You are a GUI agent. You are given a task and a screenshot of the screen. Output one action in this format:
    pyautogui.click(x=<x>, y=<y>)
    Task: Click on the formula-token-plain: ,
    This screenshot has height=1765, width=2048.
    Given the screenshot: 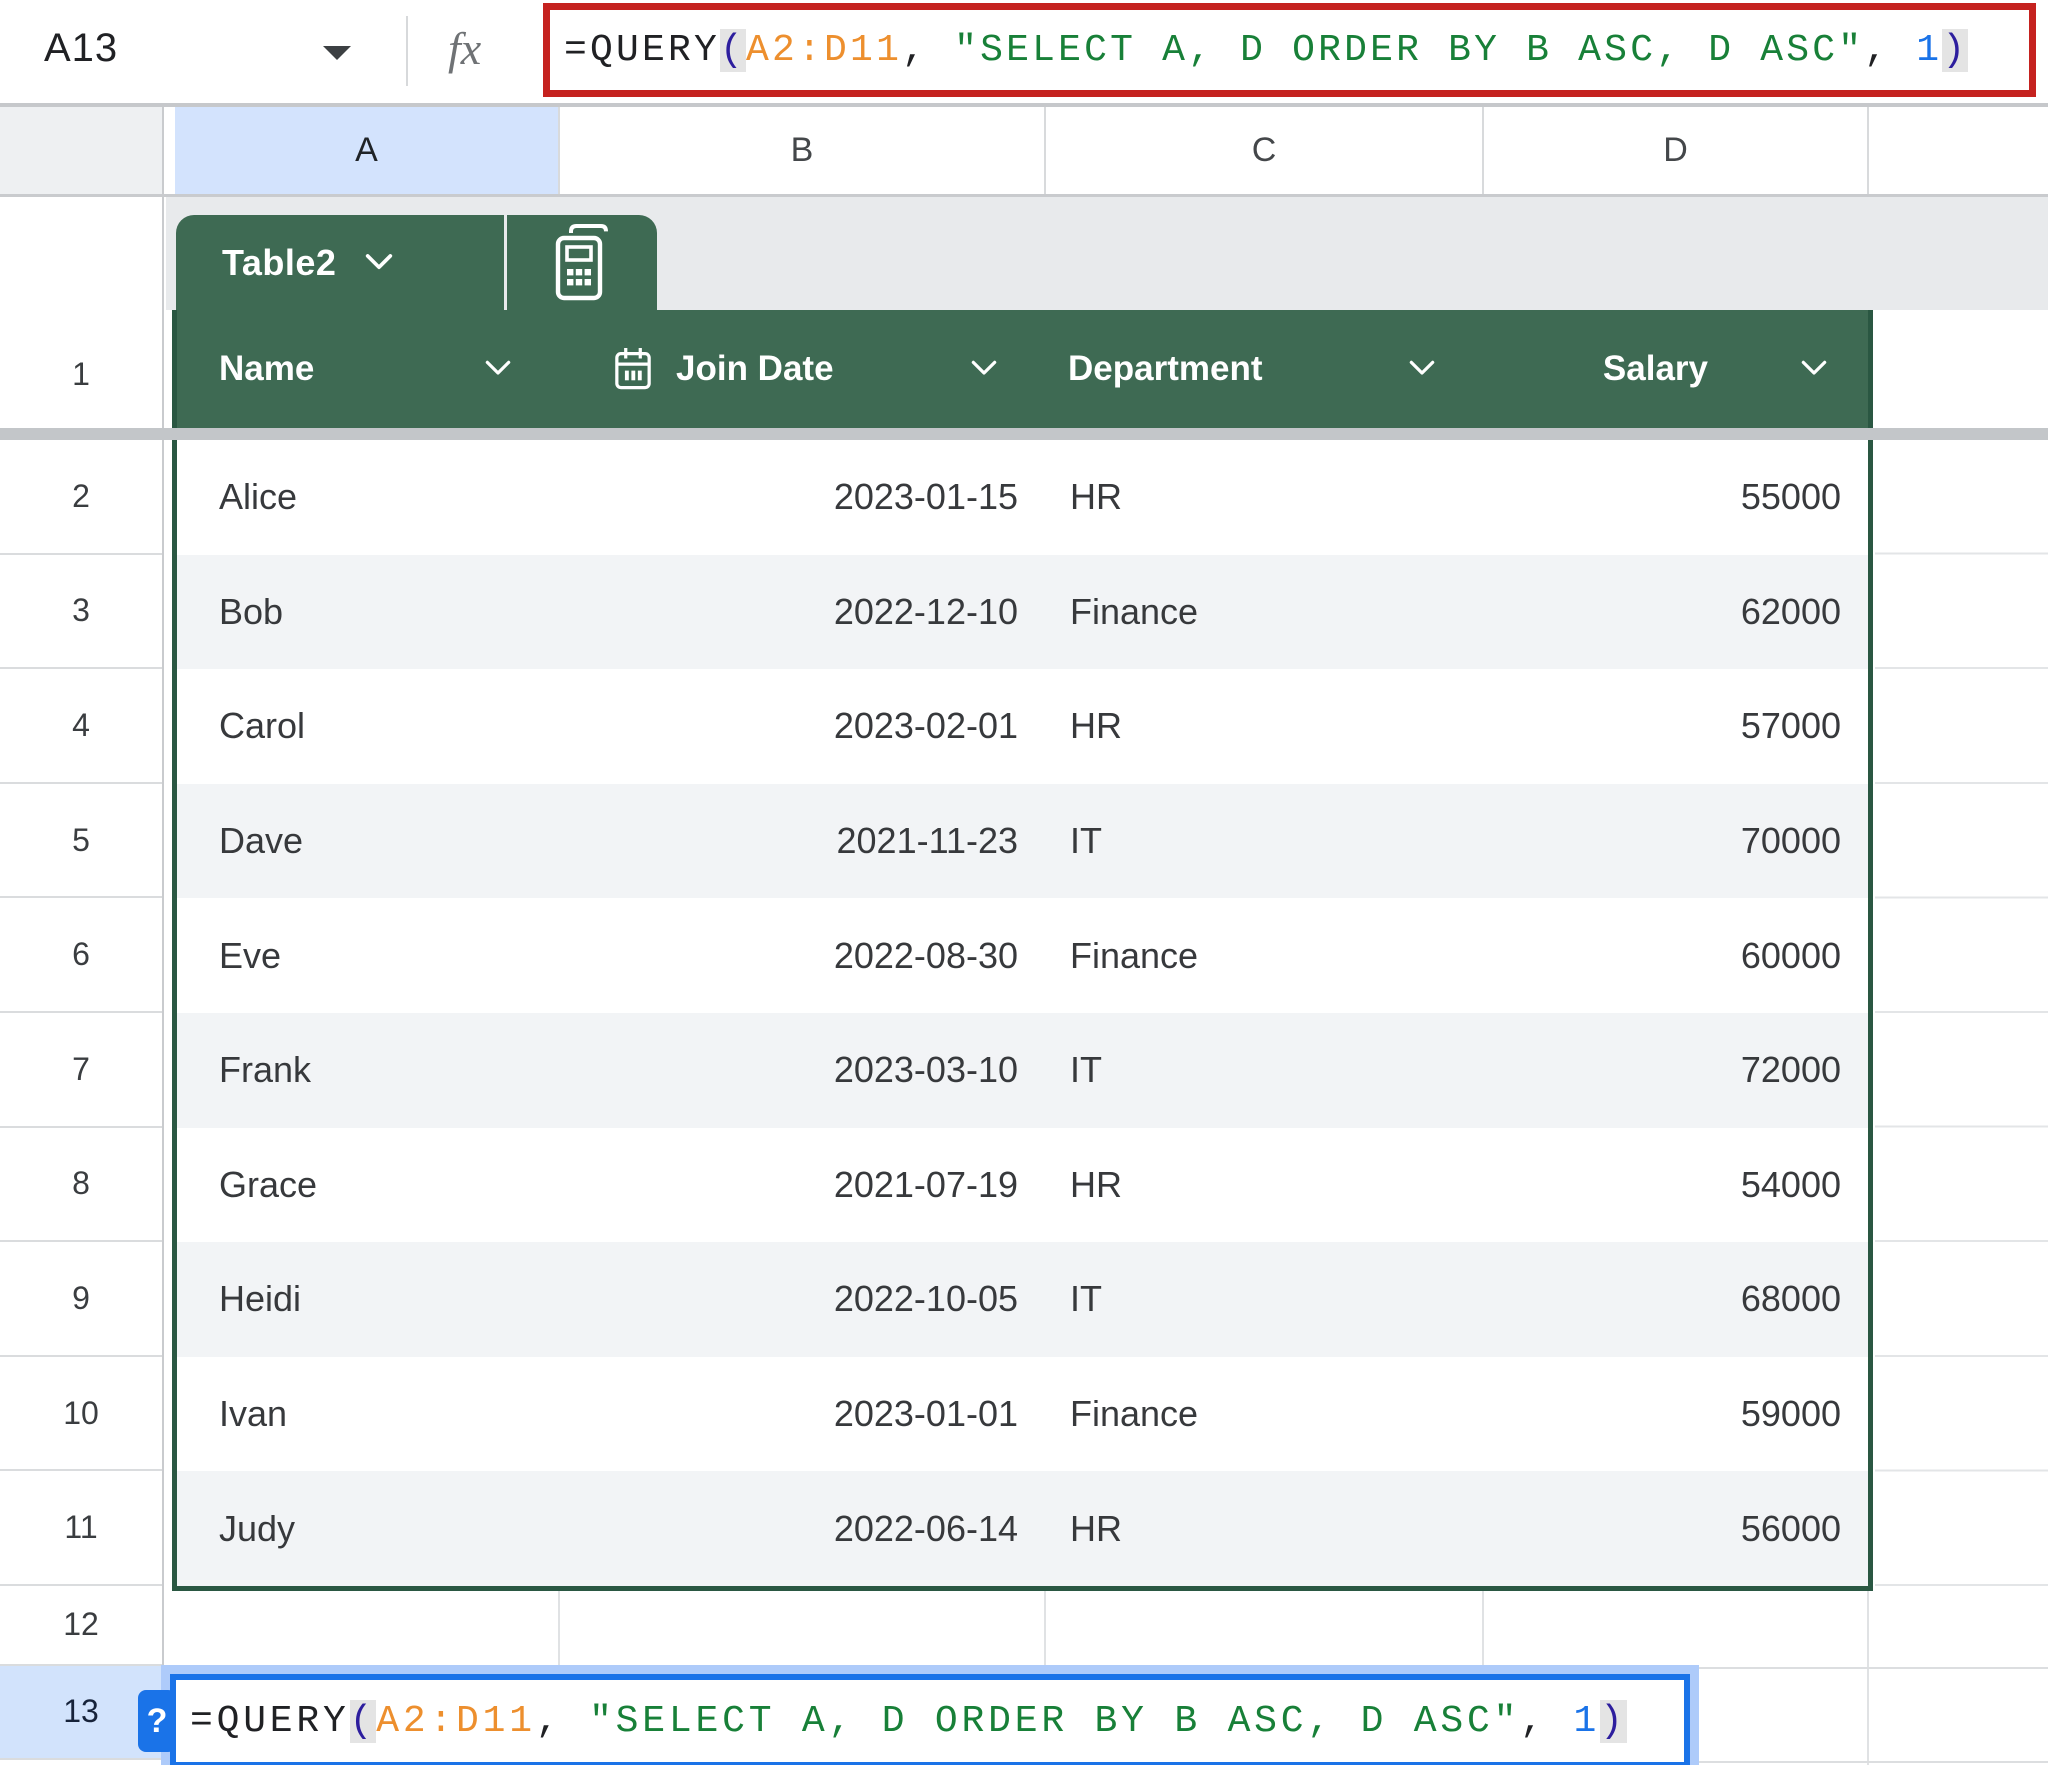 What is the action you would take?
    pyautogui.click(x=928, y=50)
    